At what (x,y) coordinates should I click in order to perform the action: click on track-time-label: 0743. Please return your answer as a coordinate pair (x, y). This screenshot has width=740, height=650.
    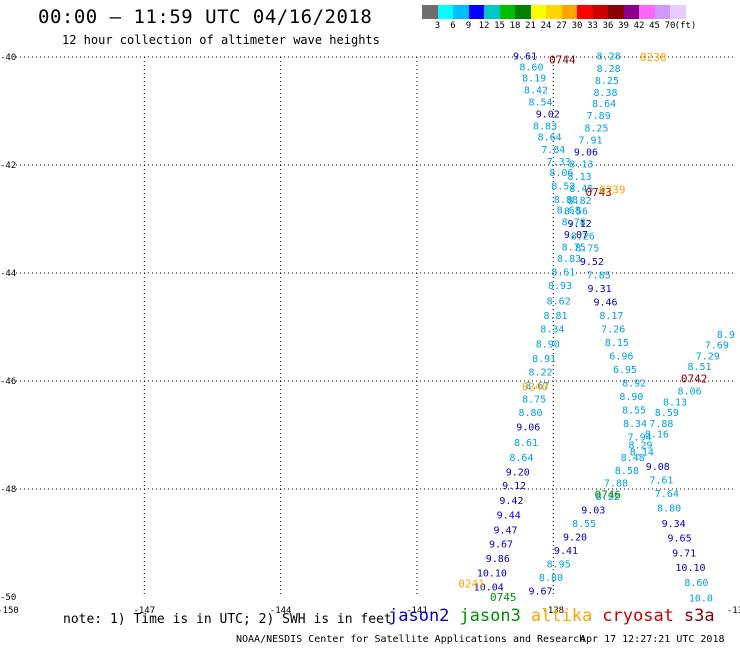
    Looking at the image, I should click on (598, 192).